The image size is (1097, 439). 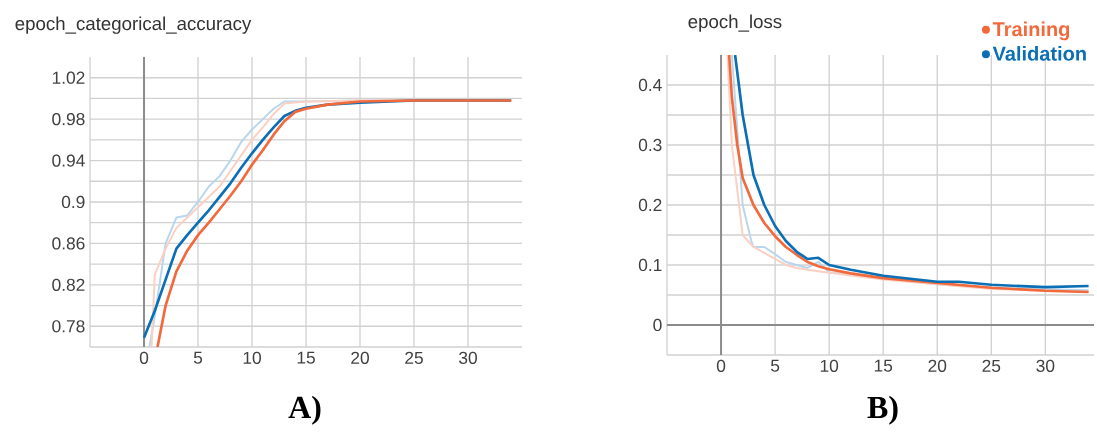 I want to click on y-tick-label: 0.86, so click(x=68, y=243).